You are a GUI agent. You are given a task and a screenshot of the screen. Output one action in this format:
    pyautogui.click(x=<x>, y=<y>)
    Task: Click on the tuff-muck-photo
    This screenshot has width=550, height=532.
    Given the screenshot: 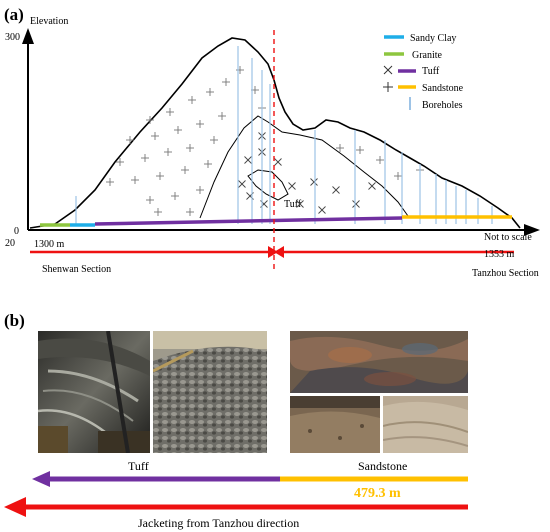 What is the action you would take?
    pyautogui.click(x=210, y=392)
    